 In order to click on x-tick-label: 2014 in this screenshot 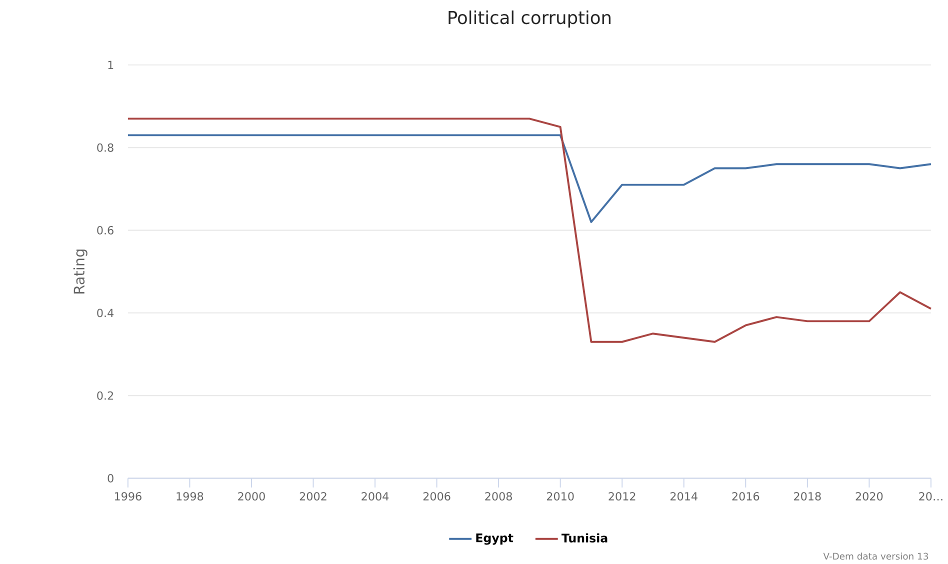, I will do `click(684, 496)`.